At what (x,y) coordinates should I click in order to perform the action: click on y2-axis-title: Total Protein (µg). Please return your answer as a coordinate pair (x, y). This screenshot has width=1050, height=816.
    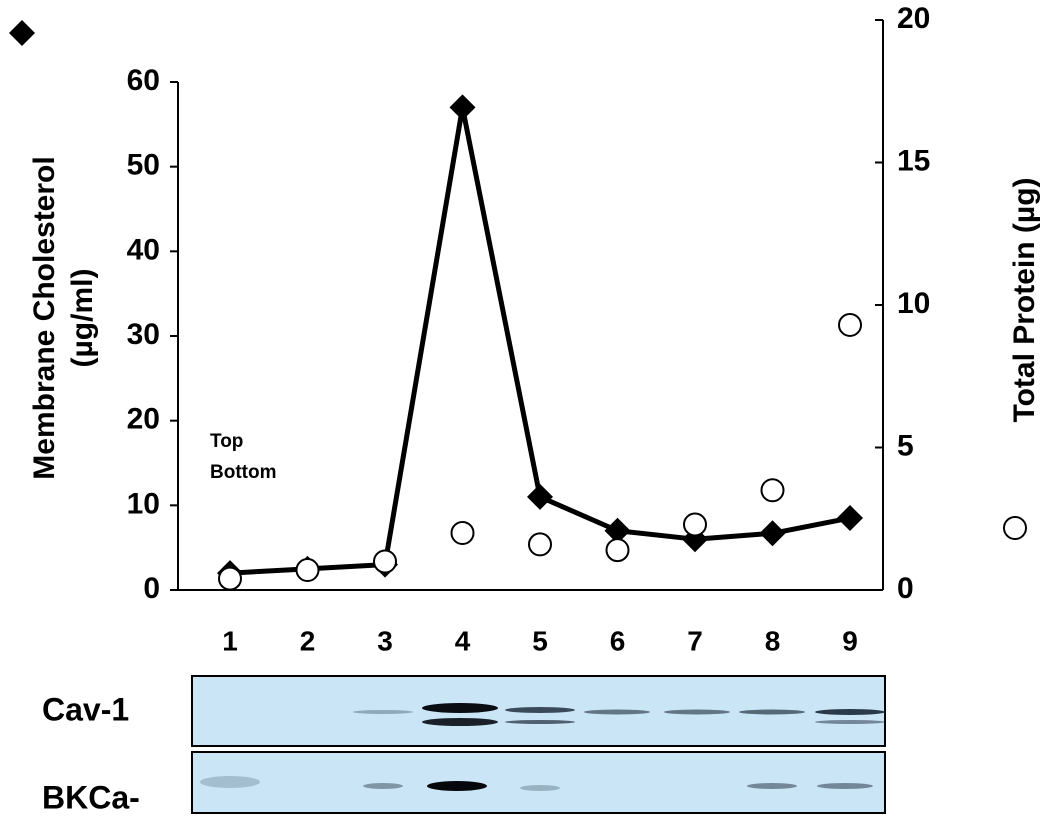
    Looking at the image, I should click on (1024, 299).